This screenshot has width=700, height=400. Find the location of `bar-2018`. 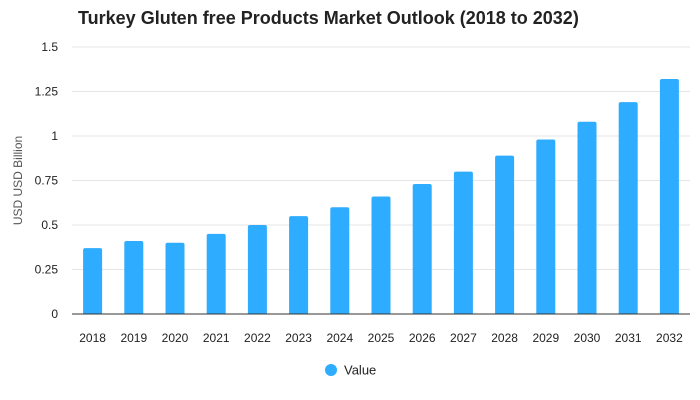

bar-2018 is located at coordinates (93, 281).